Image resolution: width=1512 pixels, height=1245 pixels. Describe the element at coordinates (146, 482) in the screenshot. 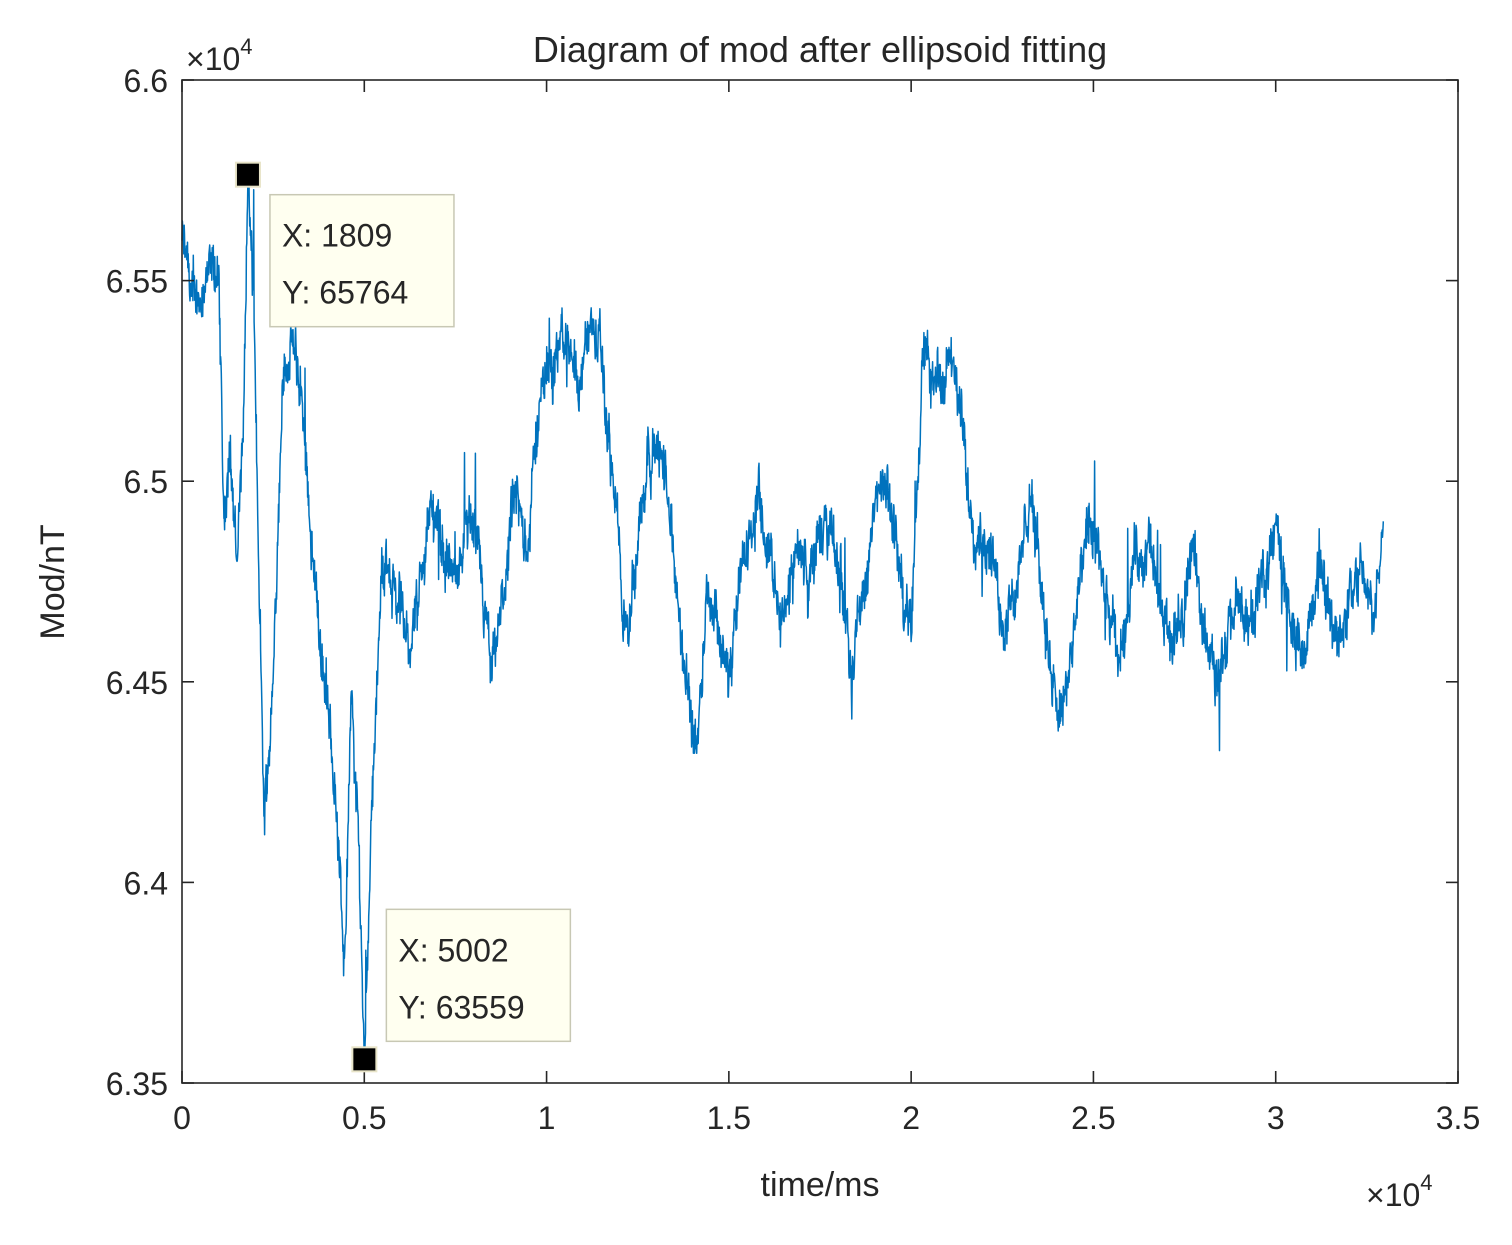

I see `y-tick-label: 6.5` at that location.